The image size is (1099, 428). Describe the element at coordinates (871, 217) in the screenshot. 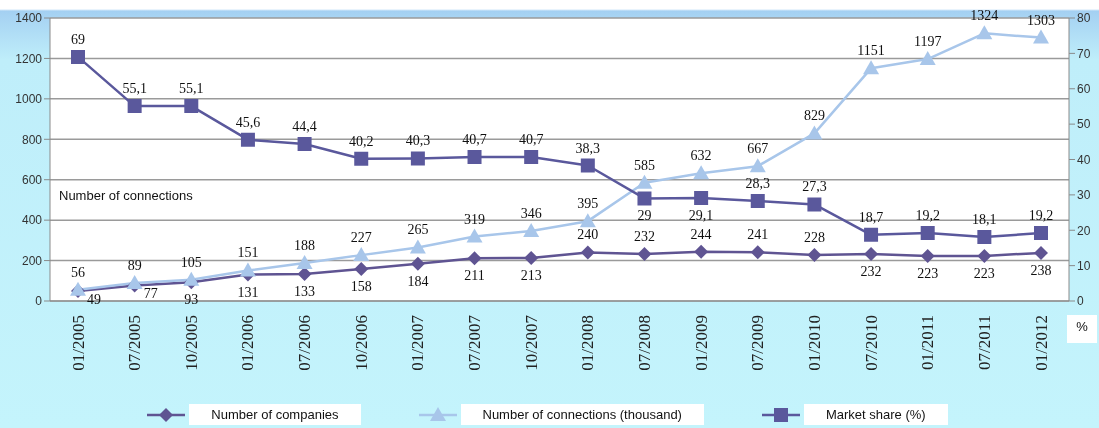

I see `data-label: 18,7` at that location.